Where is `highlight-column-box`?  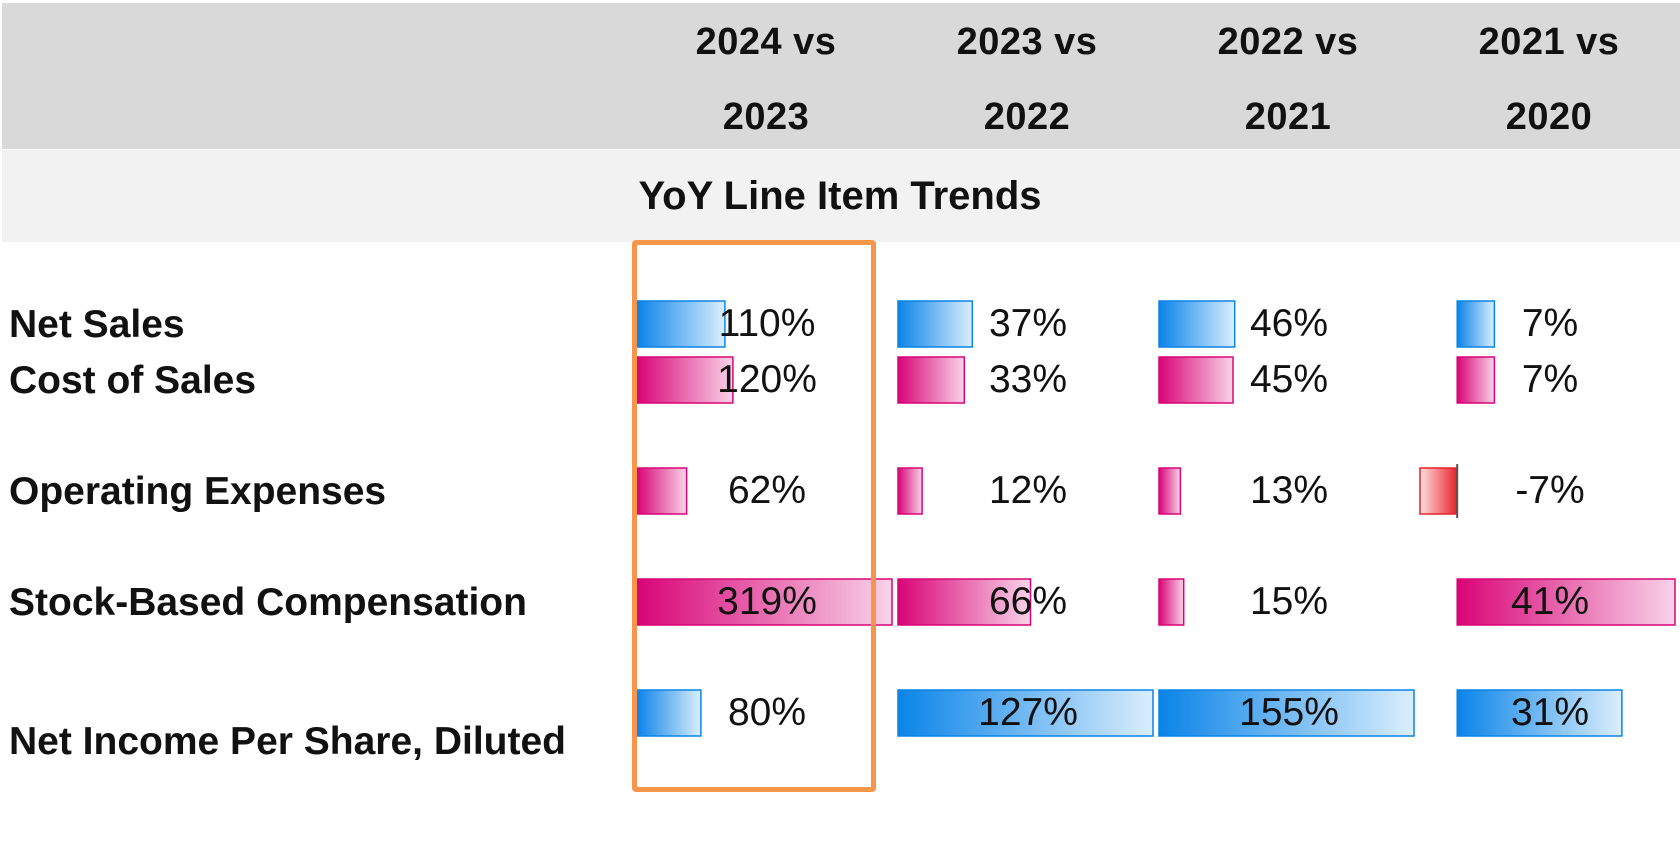
highlight-column-box is located at coordinates (754, 516).